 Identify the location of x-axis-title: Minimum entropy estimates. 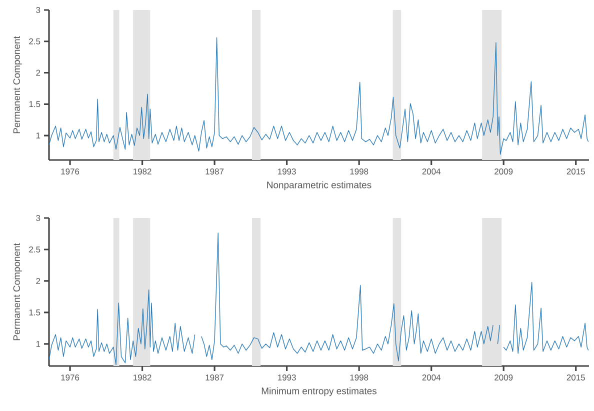
(319, 391).